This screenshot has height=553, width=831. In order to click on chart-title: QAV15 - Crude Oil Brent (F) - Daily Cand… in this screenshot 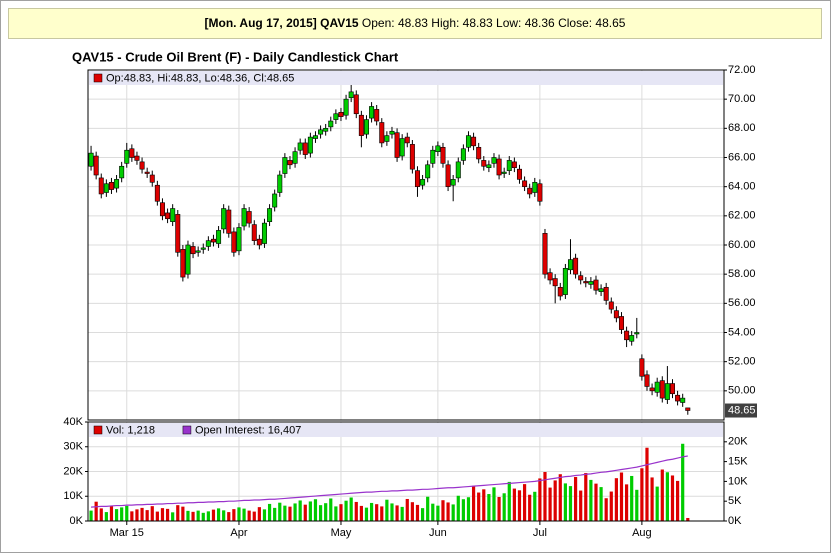, I will do `click(235, 56)`.